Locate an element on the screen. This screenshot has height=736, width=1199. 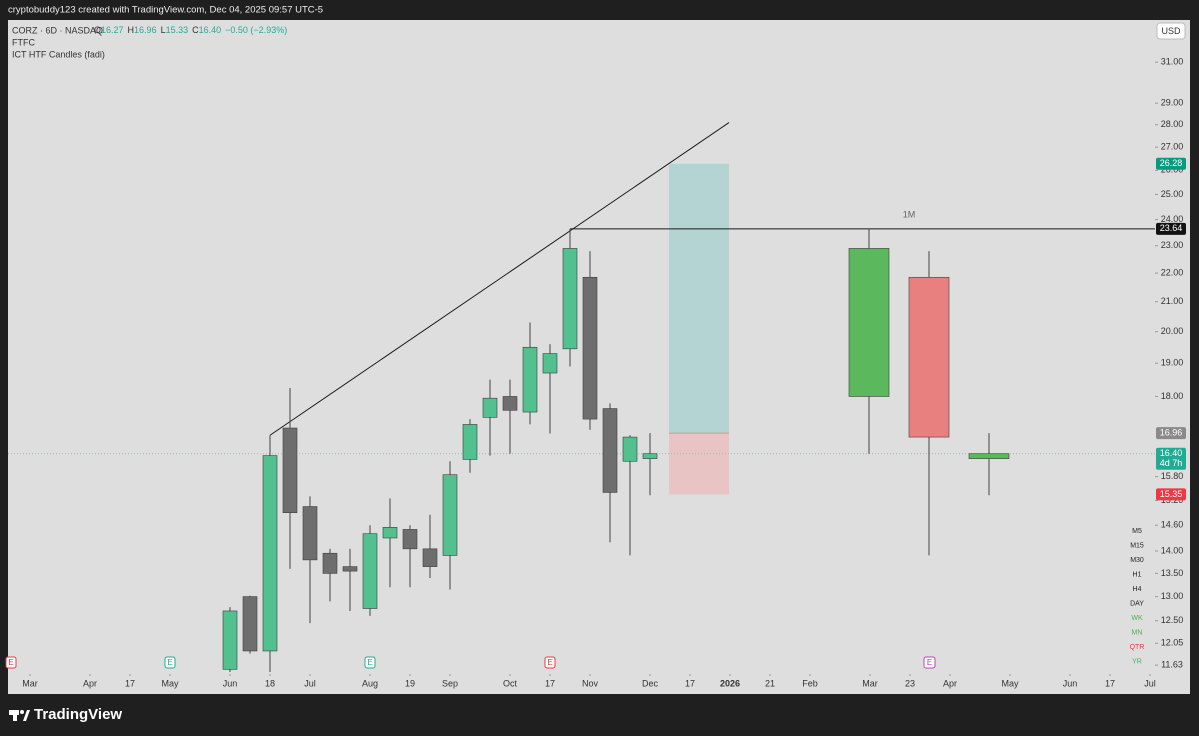
x-tick-label: 2026 is located at coordinates (730, 683).